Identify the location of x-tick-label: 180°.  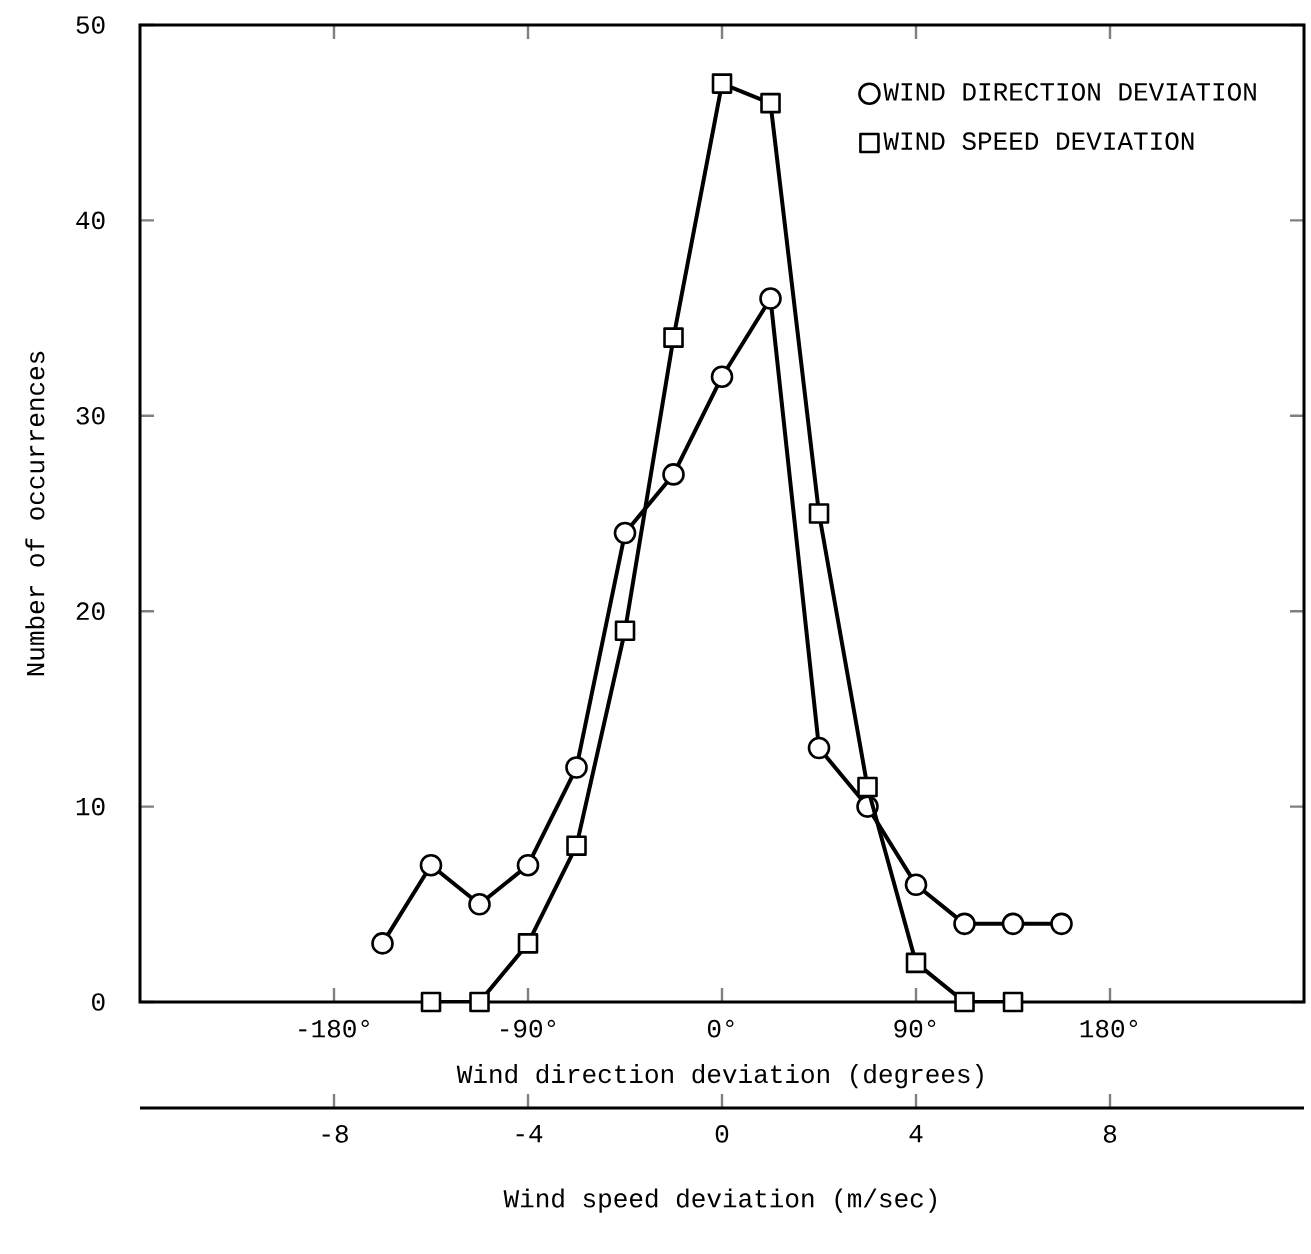
(1109, 1028).